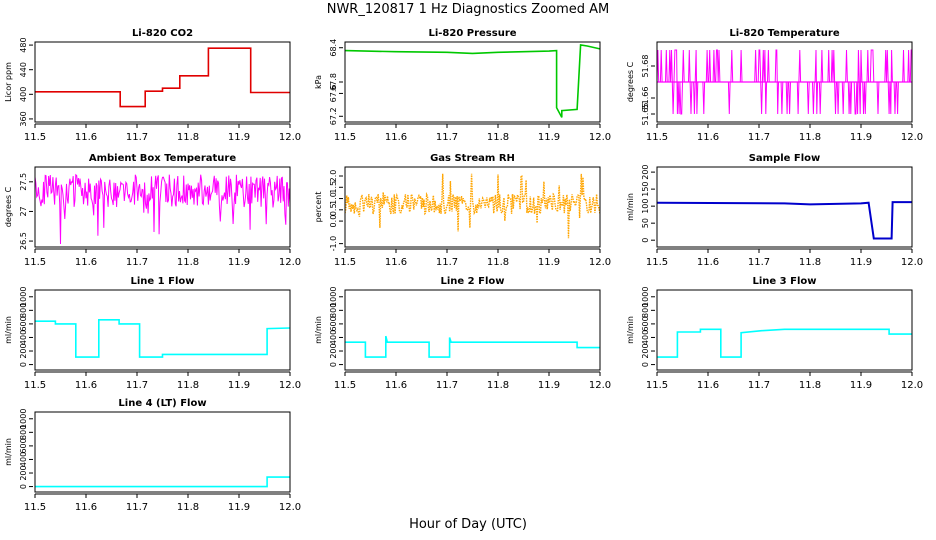  What do you see at coordinates (23, 44) in the screenshot?
I see `y-tick-label: 480` at bounding box center [23, 44].